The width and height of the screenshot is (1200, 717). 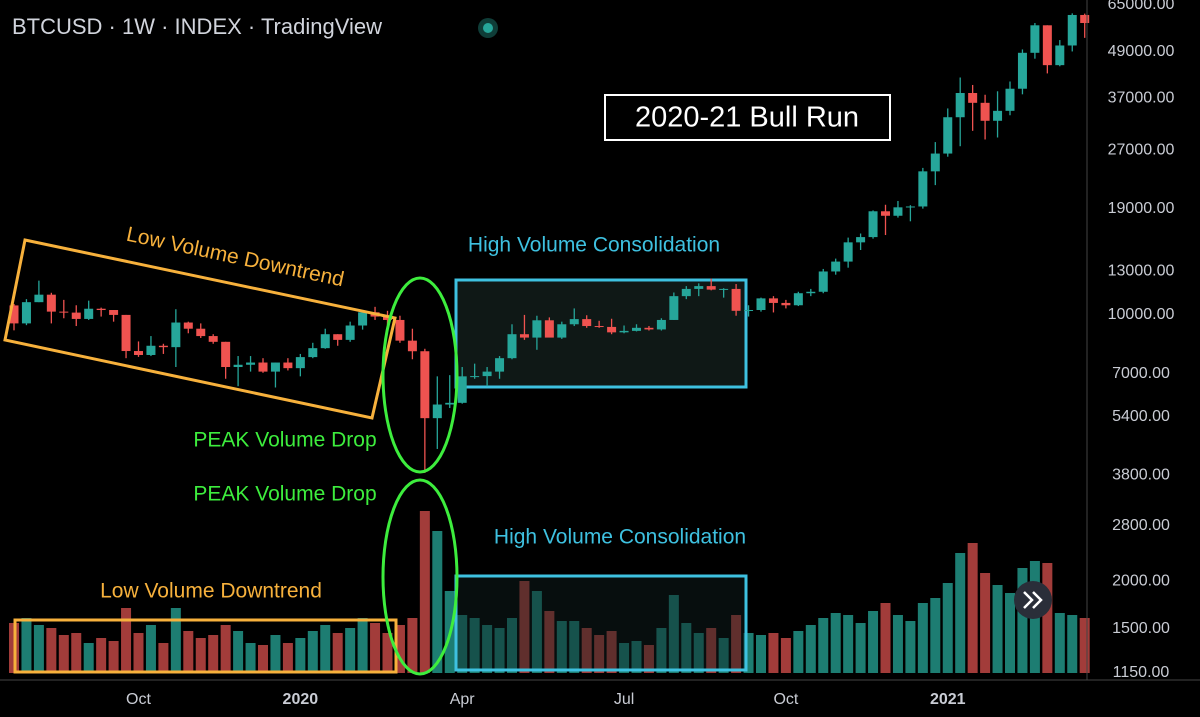 I want to click on peak-volume-ellipse, so click(x=420, y=577).